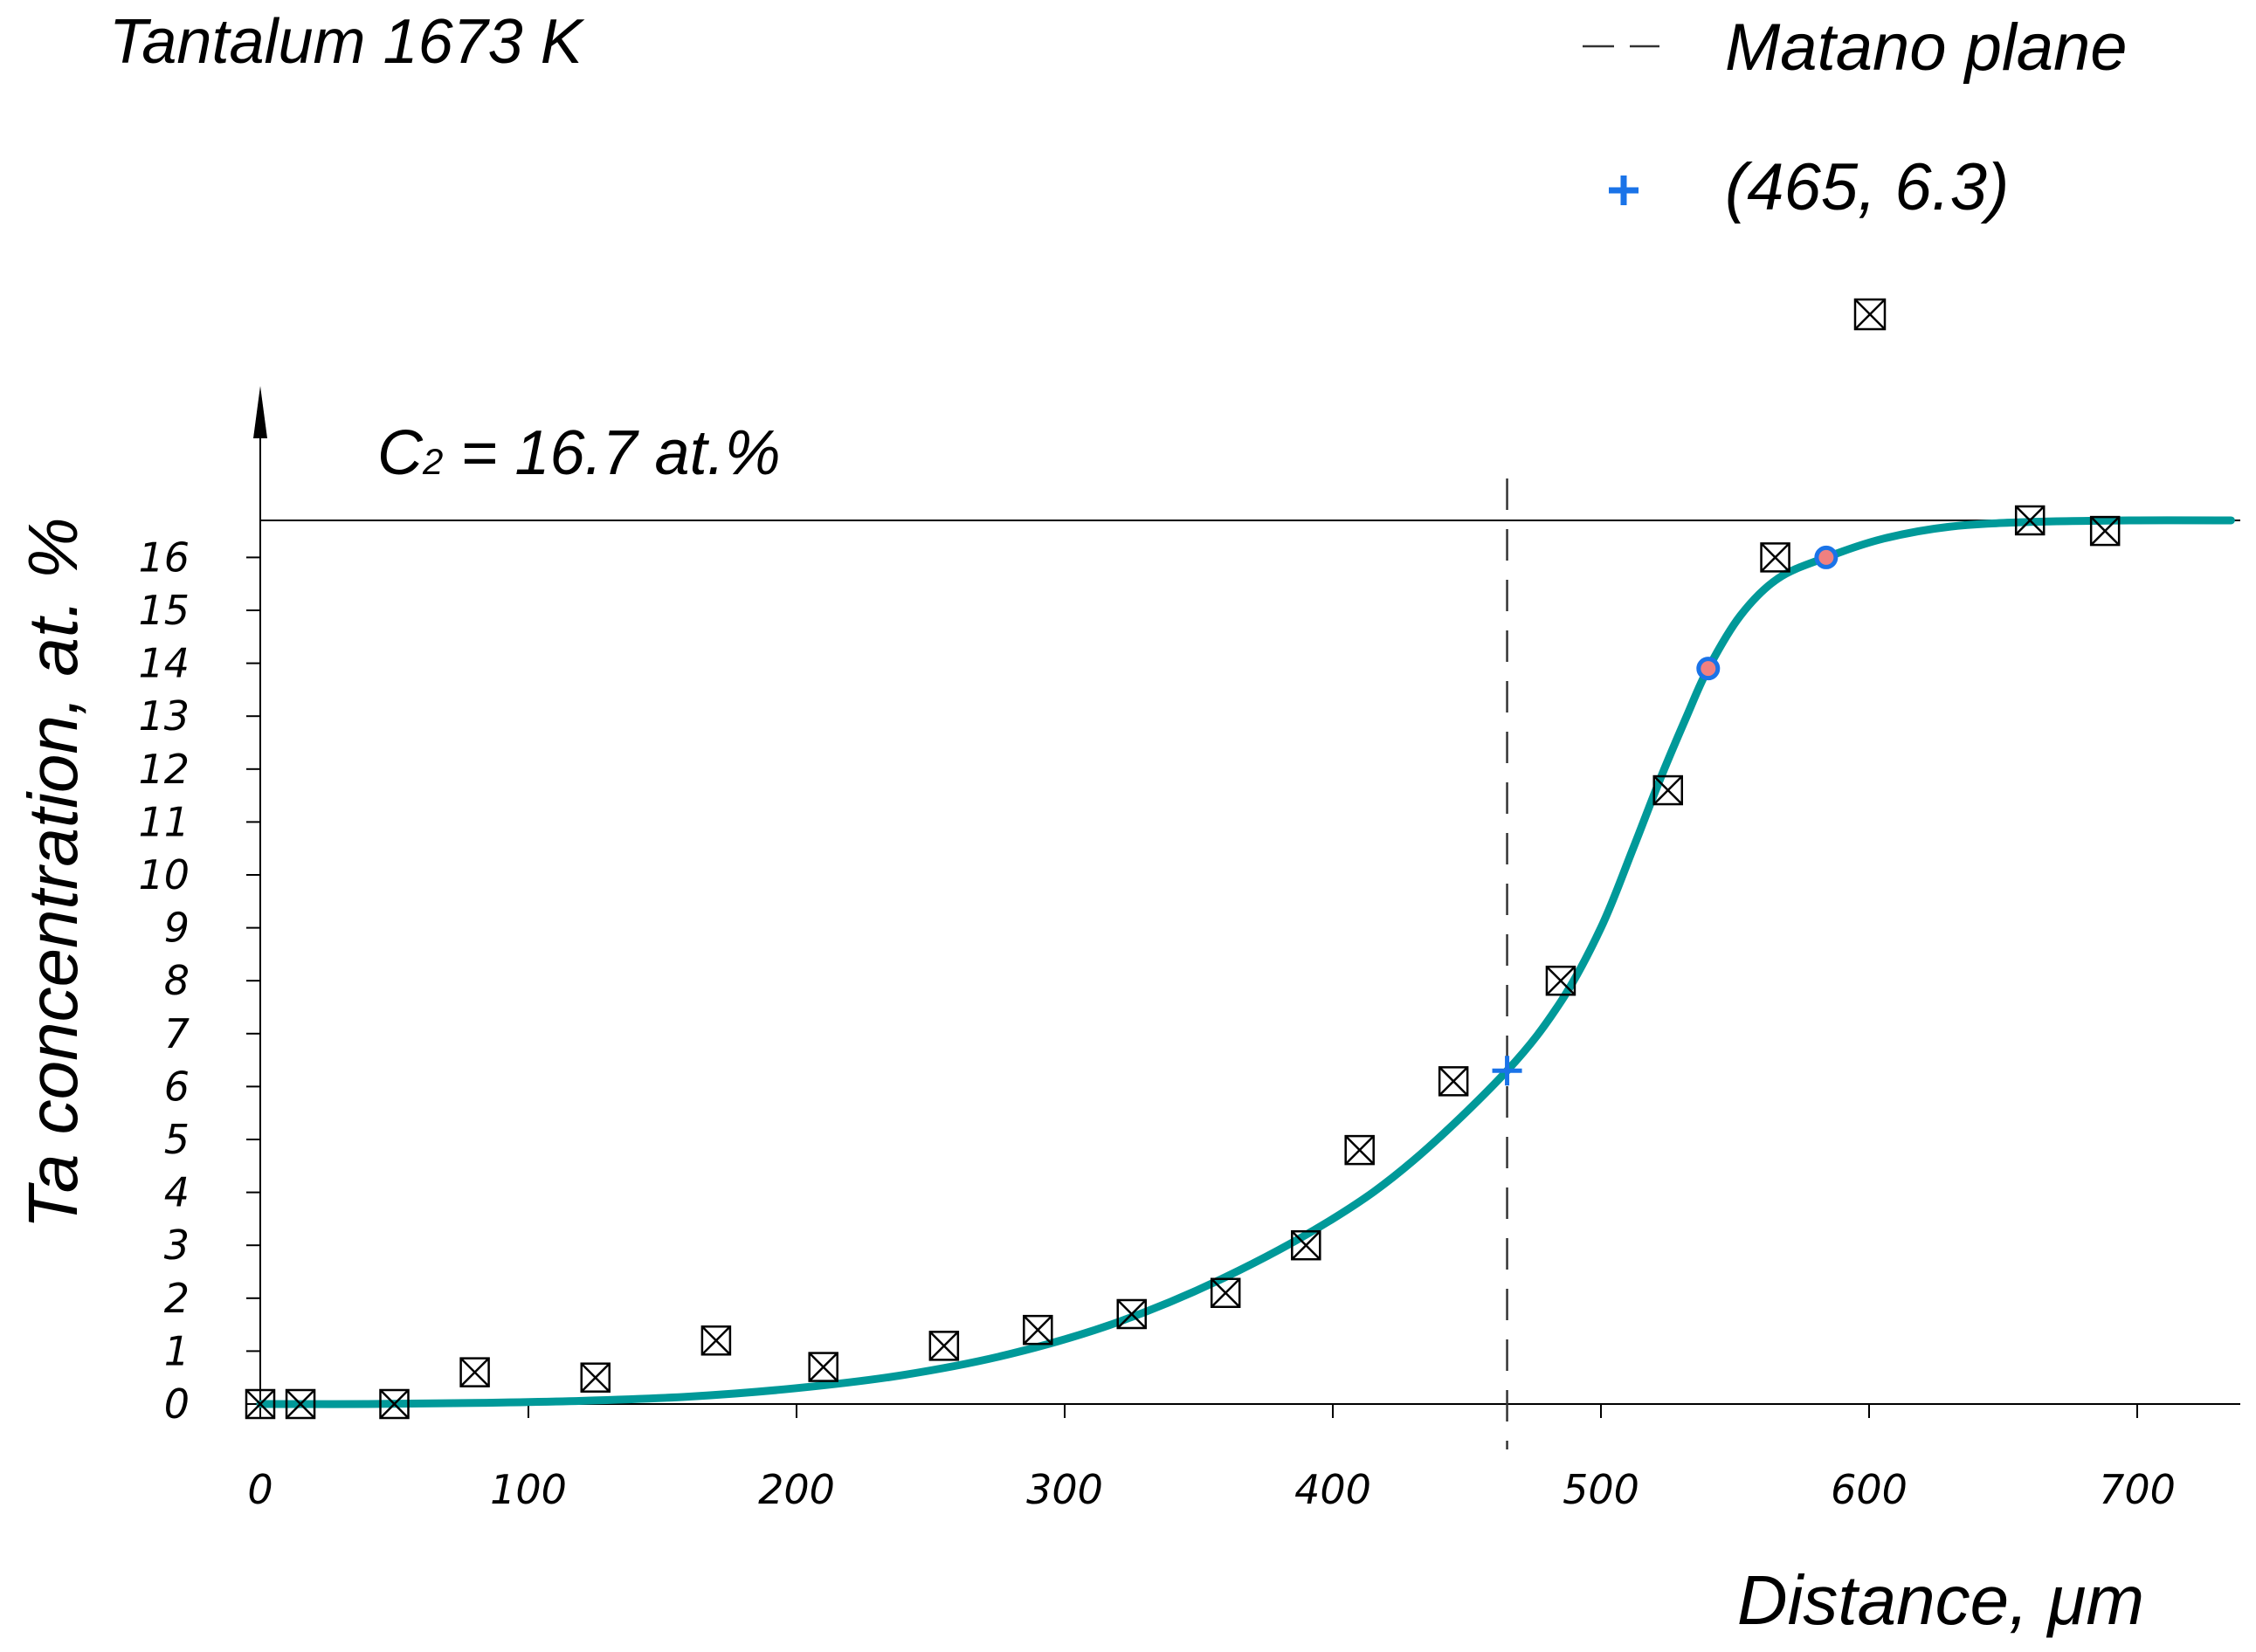 This screenshot has height=1652, width=2256. What do you see at coordinates (2137, 1489) in the screenshot?
I see `x-tick-label: 700` at bounding box center [2137, 1489].